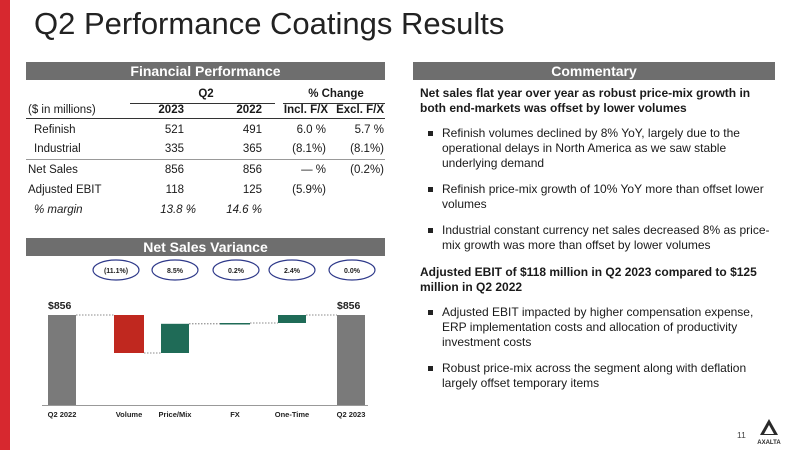 Image resolution: width=800 pixels, height=450 pixels. I want to click on net-sales-2023: 856, so click(174, 170).